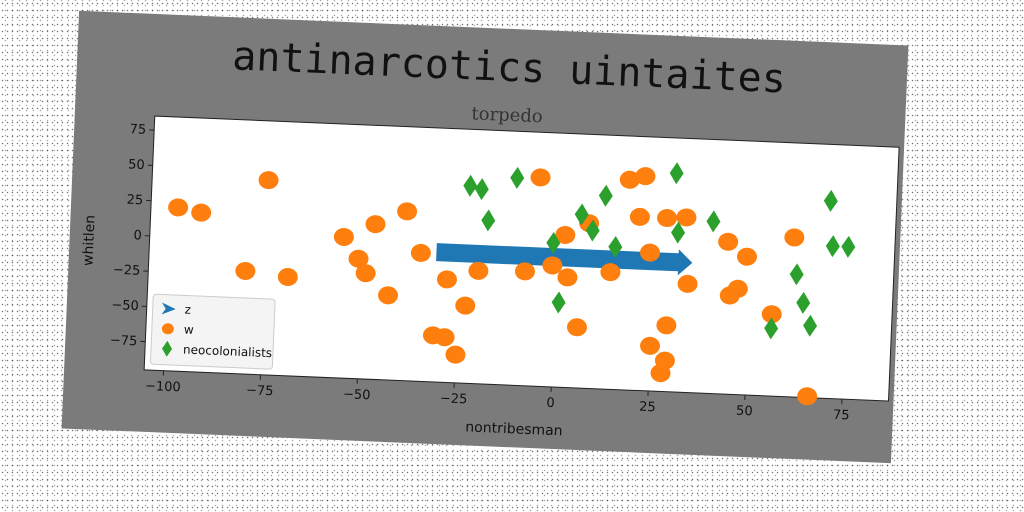 This screenshot has width=1024, height=512. What do you see at coordinates (127, 271) in the screenshot?
I see `y-tick-label: −25` at bounding box center [127, 271].